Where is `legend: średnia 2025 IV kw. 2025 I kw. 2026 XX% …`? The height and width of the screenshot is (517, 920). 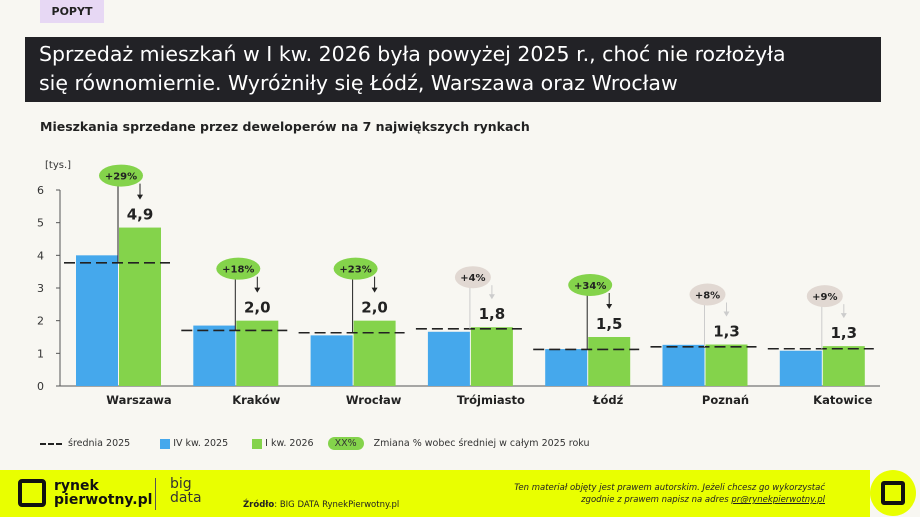
legend: średnia 2025 IV kw. 2025 I kw. 2026 XX% … is located at coordinates (318, 443).